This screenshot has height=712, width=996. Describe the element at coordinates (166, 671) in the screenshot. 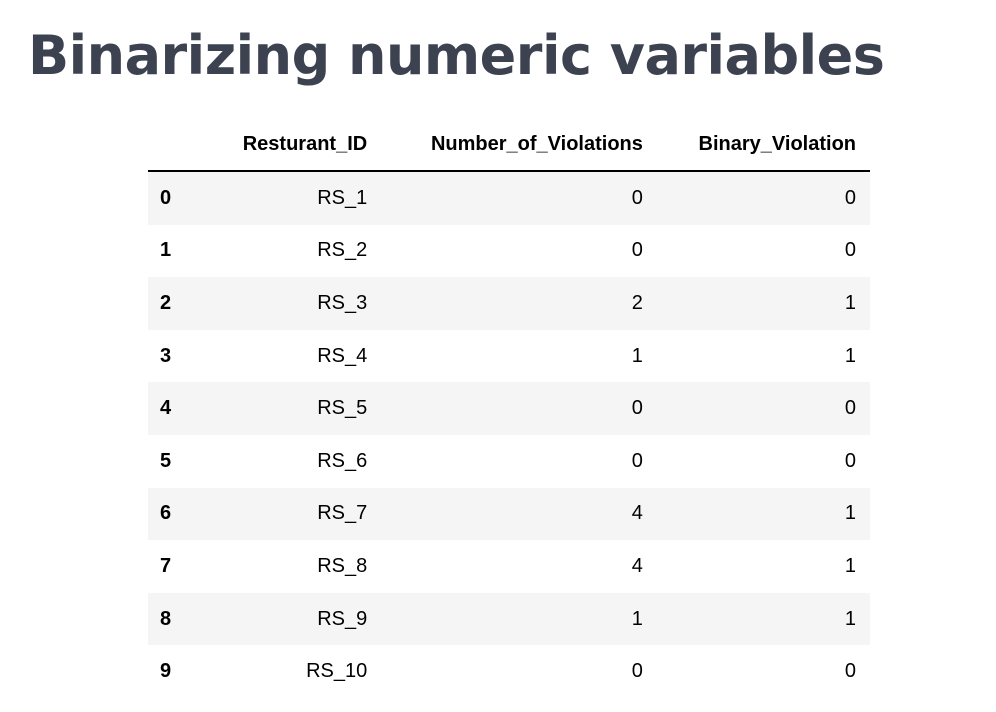

I see `row-index: 9` at that location.